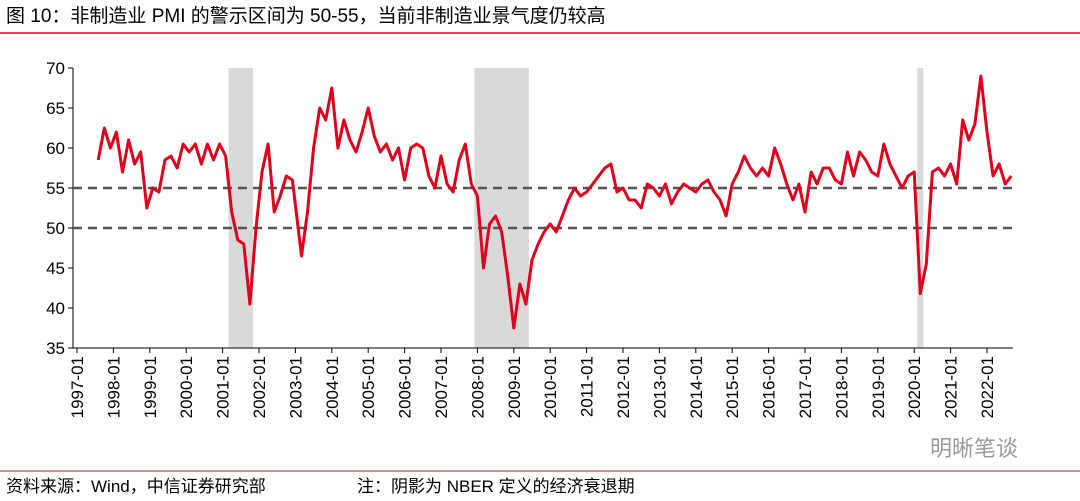 The width and height of the screenshot is (1080, 501). Describe the element at coordinates (496, 486) in the screenshot. I see `note: 注：阴影为 NBER 定义的经济衰退期` at that location.